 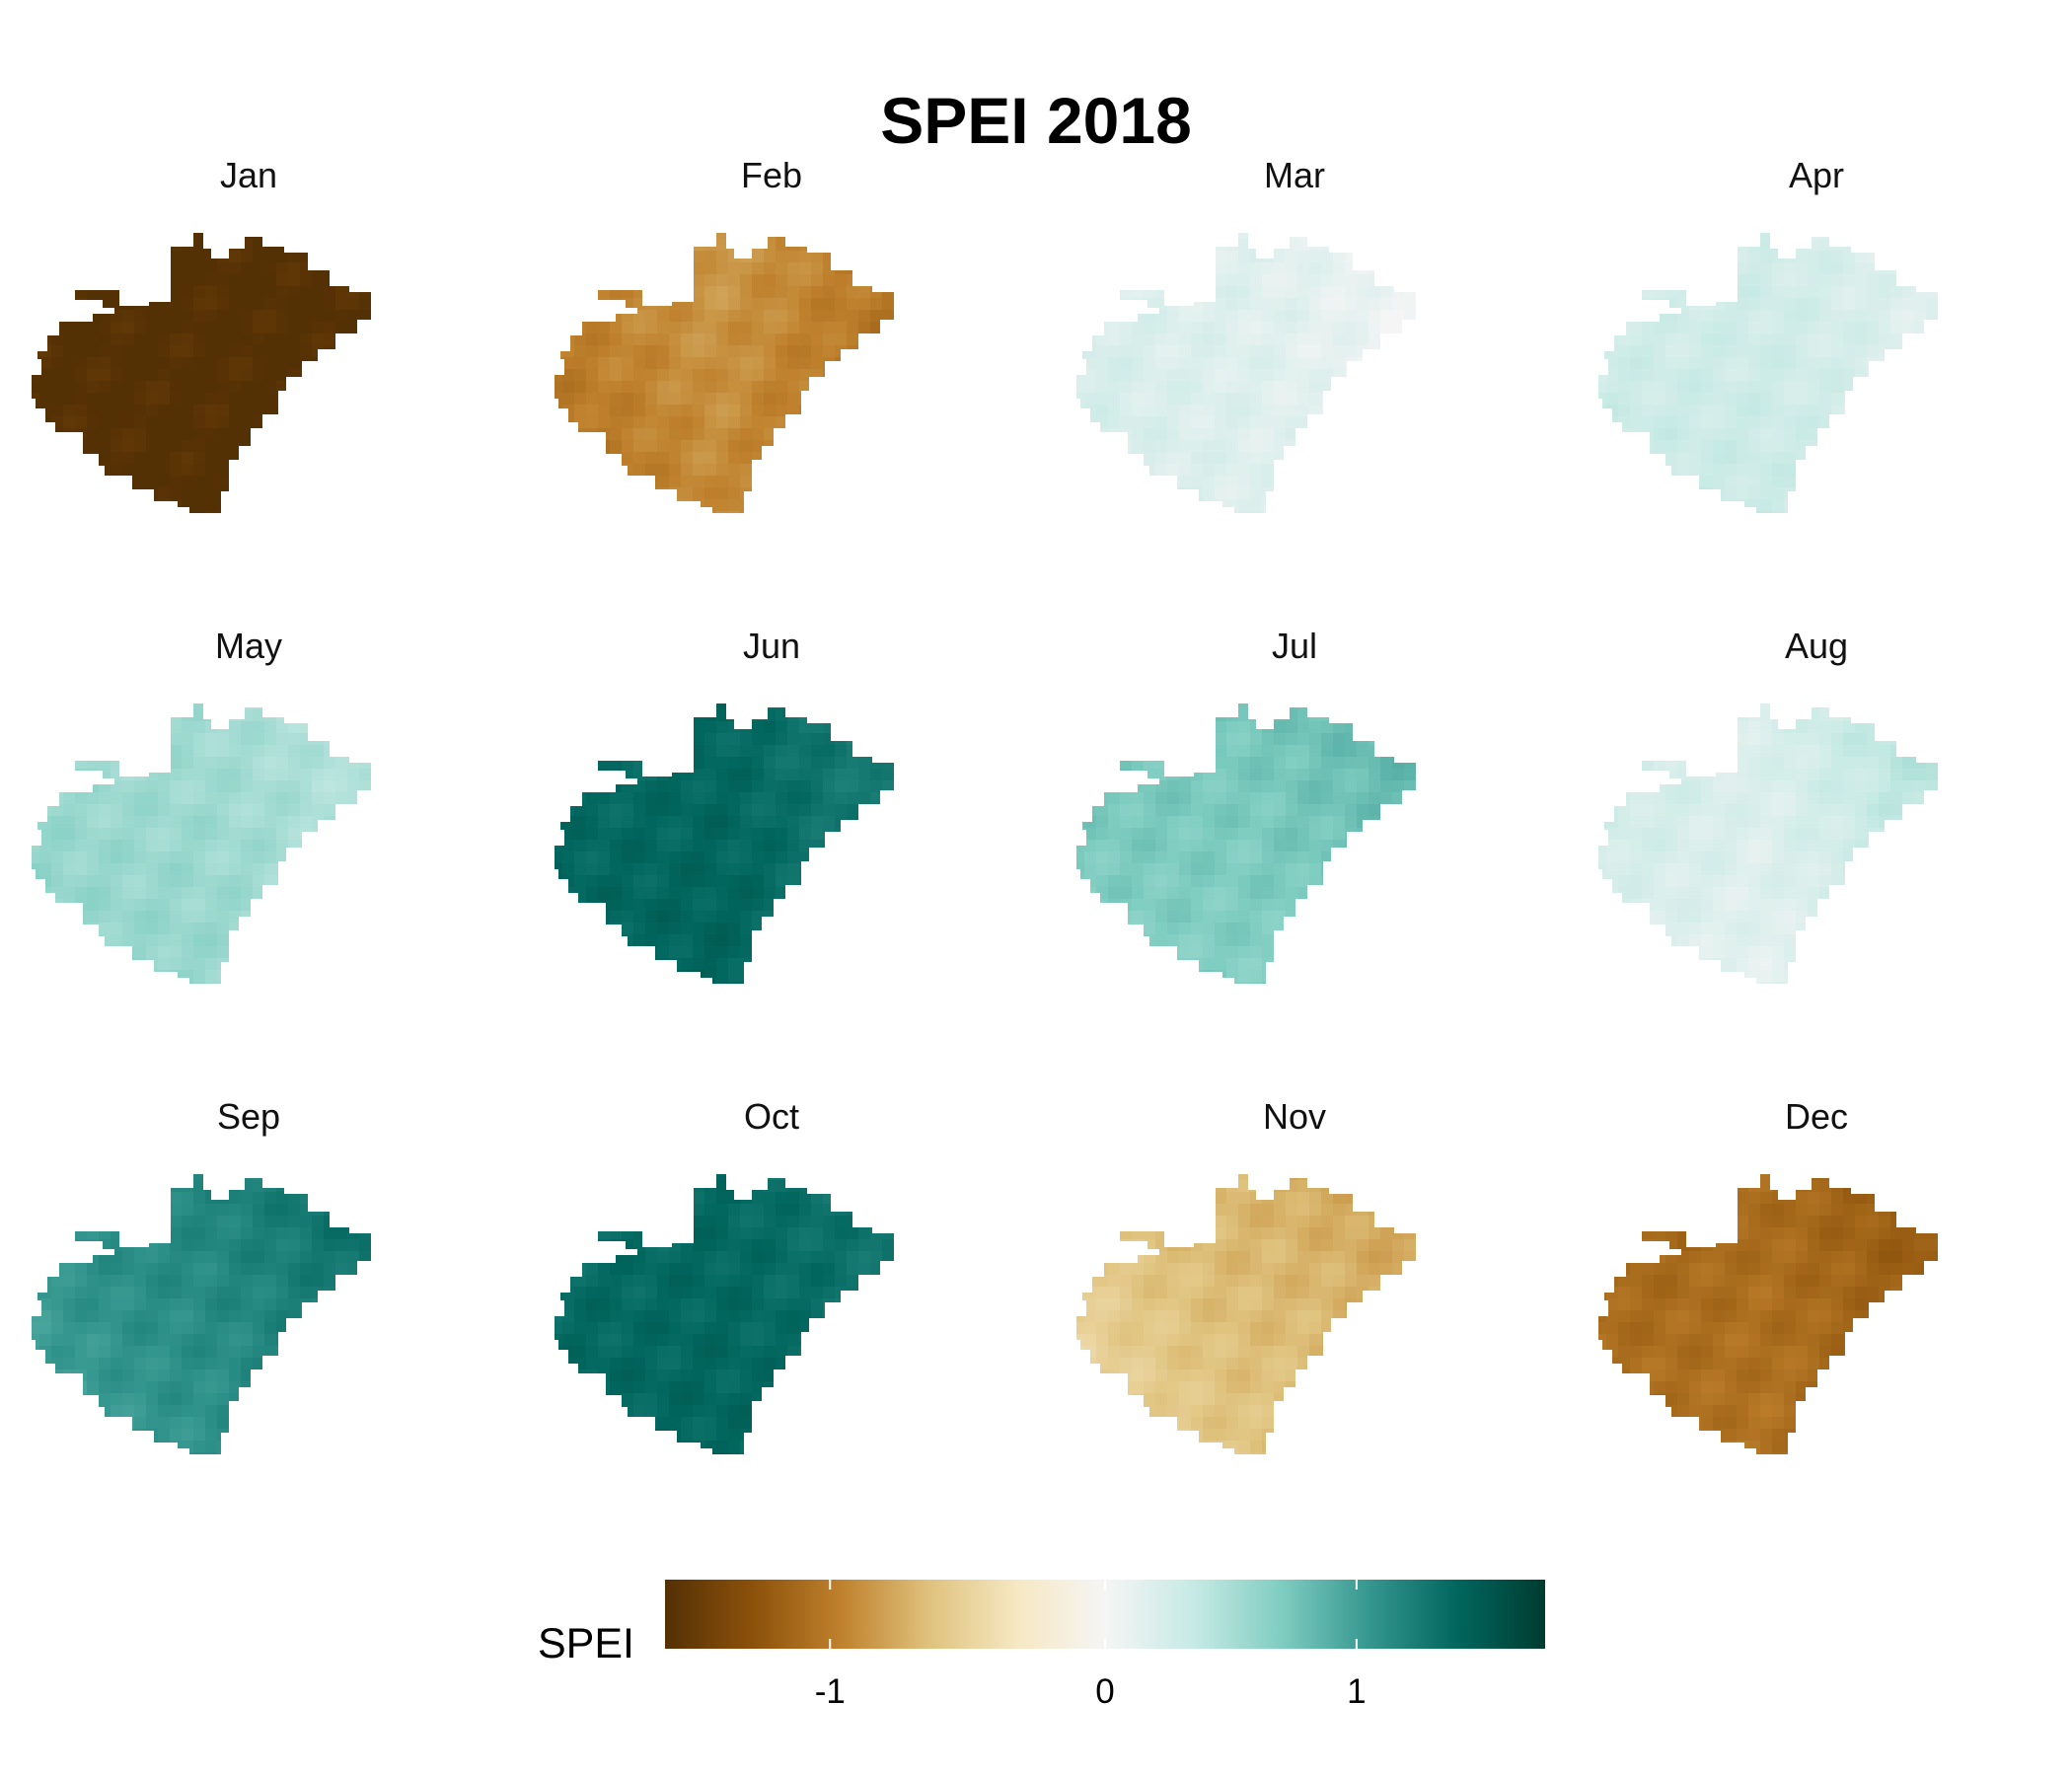 I want to click on map-panel-may: May, so click(x=202, y=805).